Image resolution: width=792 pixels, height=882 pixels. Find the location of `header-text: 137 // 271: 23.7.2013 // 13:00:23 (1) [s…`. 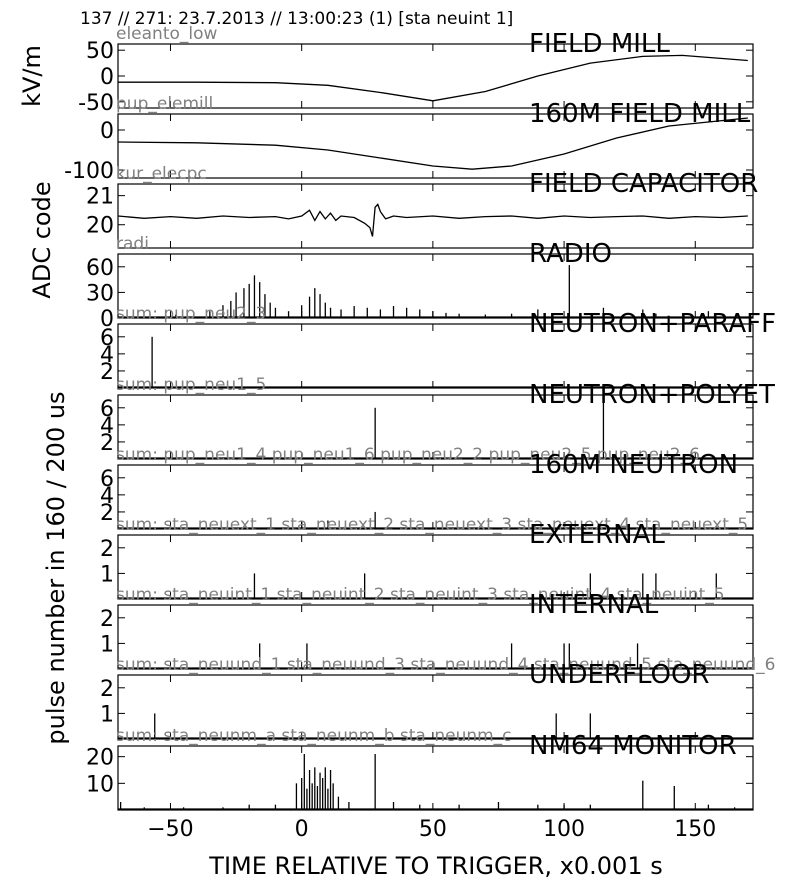

header-text: 137 // 271: 23.7.2013 // 13:00:23 (1) [s… is located at coordinates (296, 19).